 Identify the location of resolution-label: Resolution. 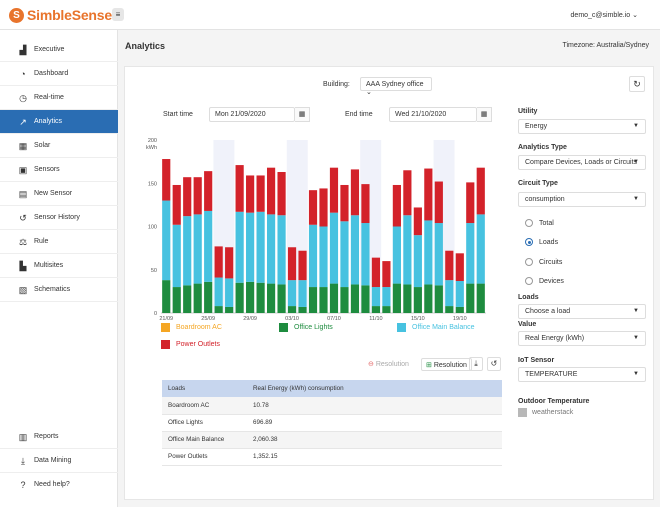
(392, 364).